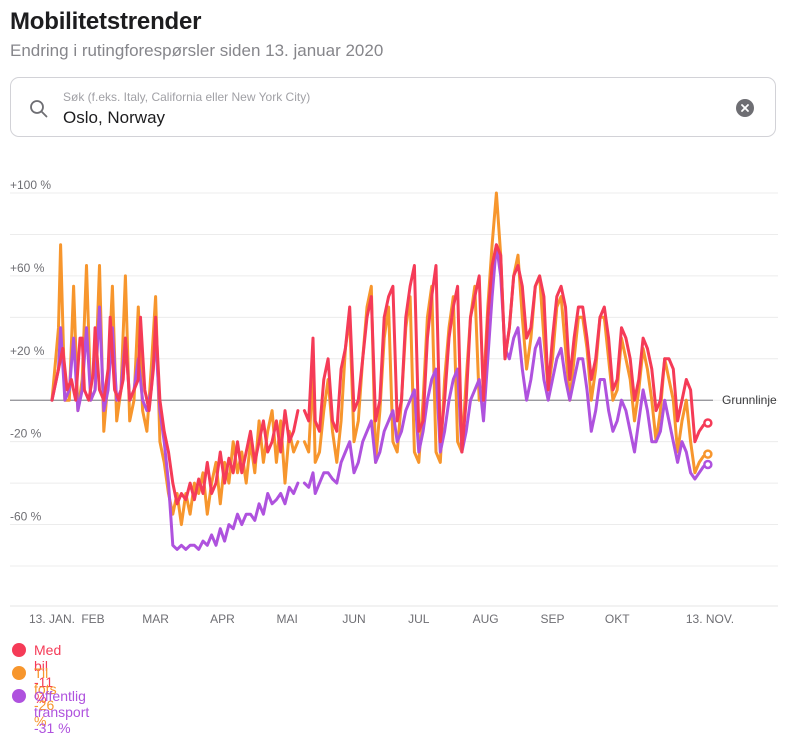 This screenshot has height=736, width=787. I want to click on x-tick-label: JUL, so click(419, 619).